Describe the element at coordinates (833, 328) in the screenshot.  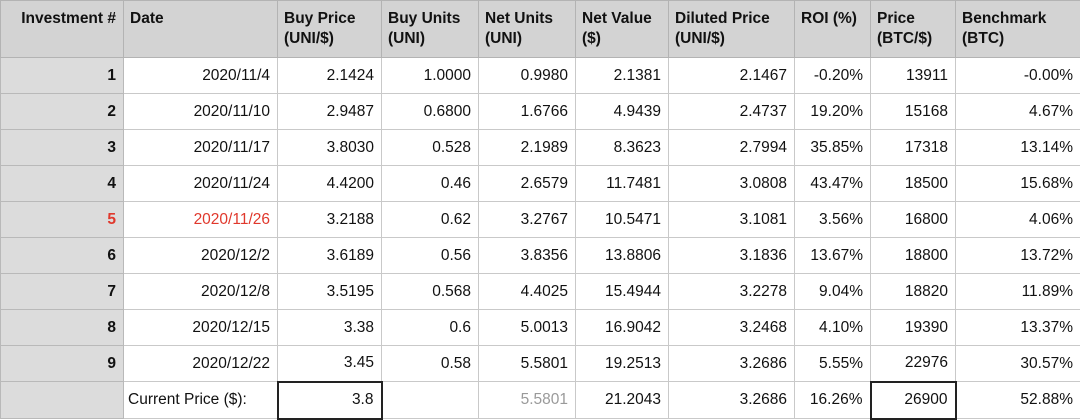
I see `roi-cell: 4.10%` at that location.